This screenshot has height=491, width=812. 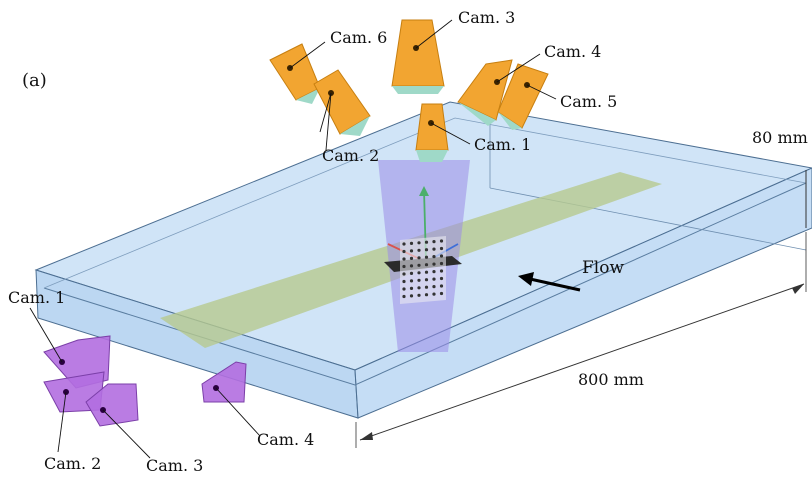 I want to click on top-camera-1-label: Cam. 1, so click(x=503, y=144).